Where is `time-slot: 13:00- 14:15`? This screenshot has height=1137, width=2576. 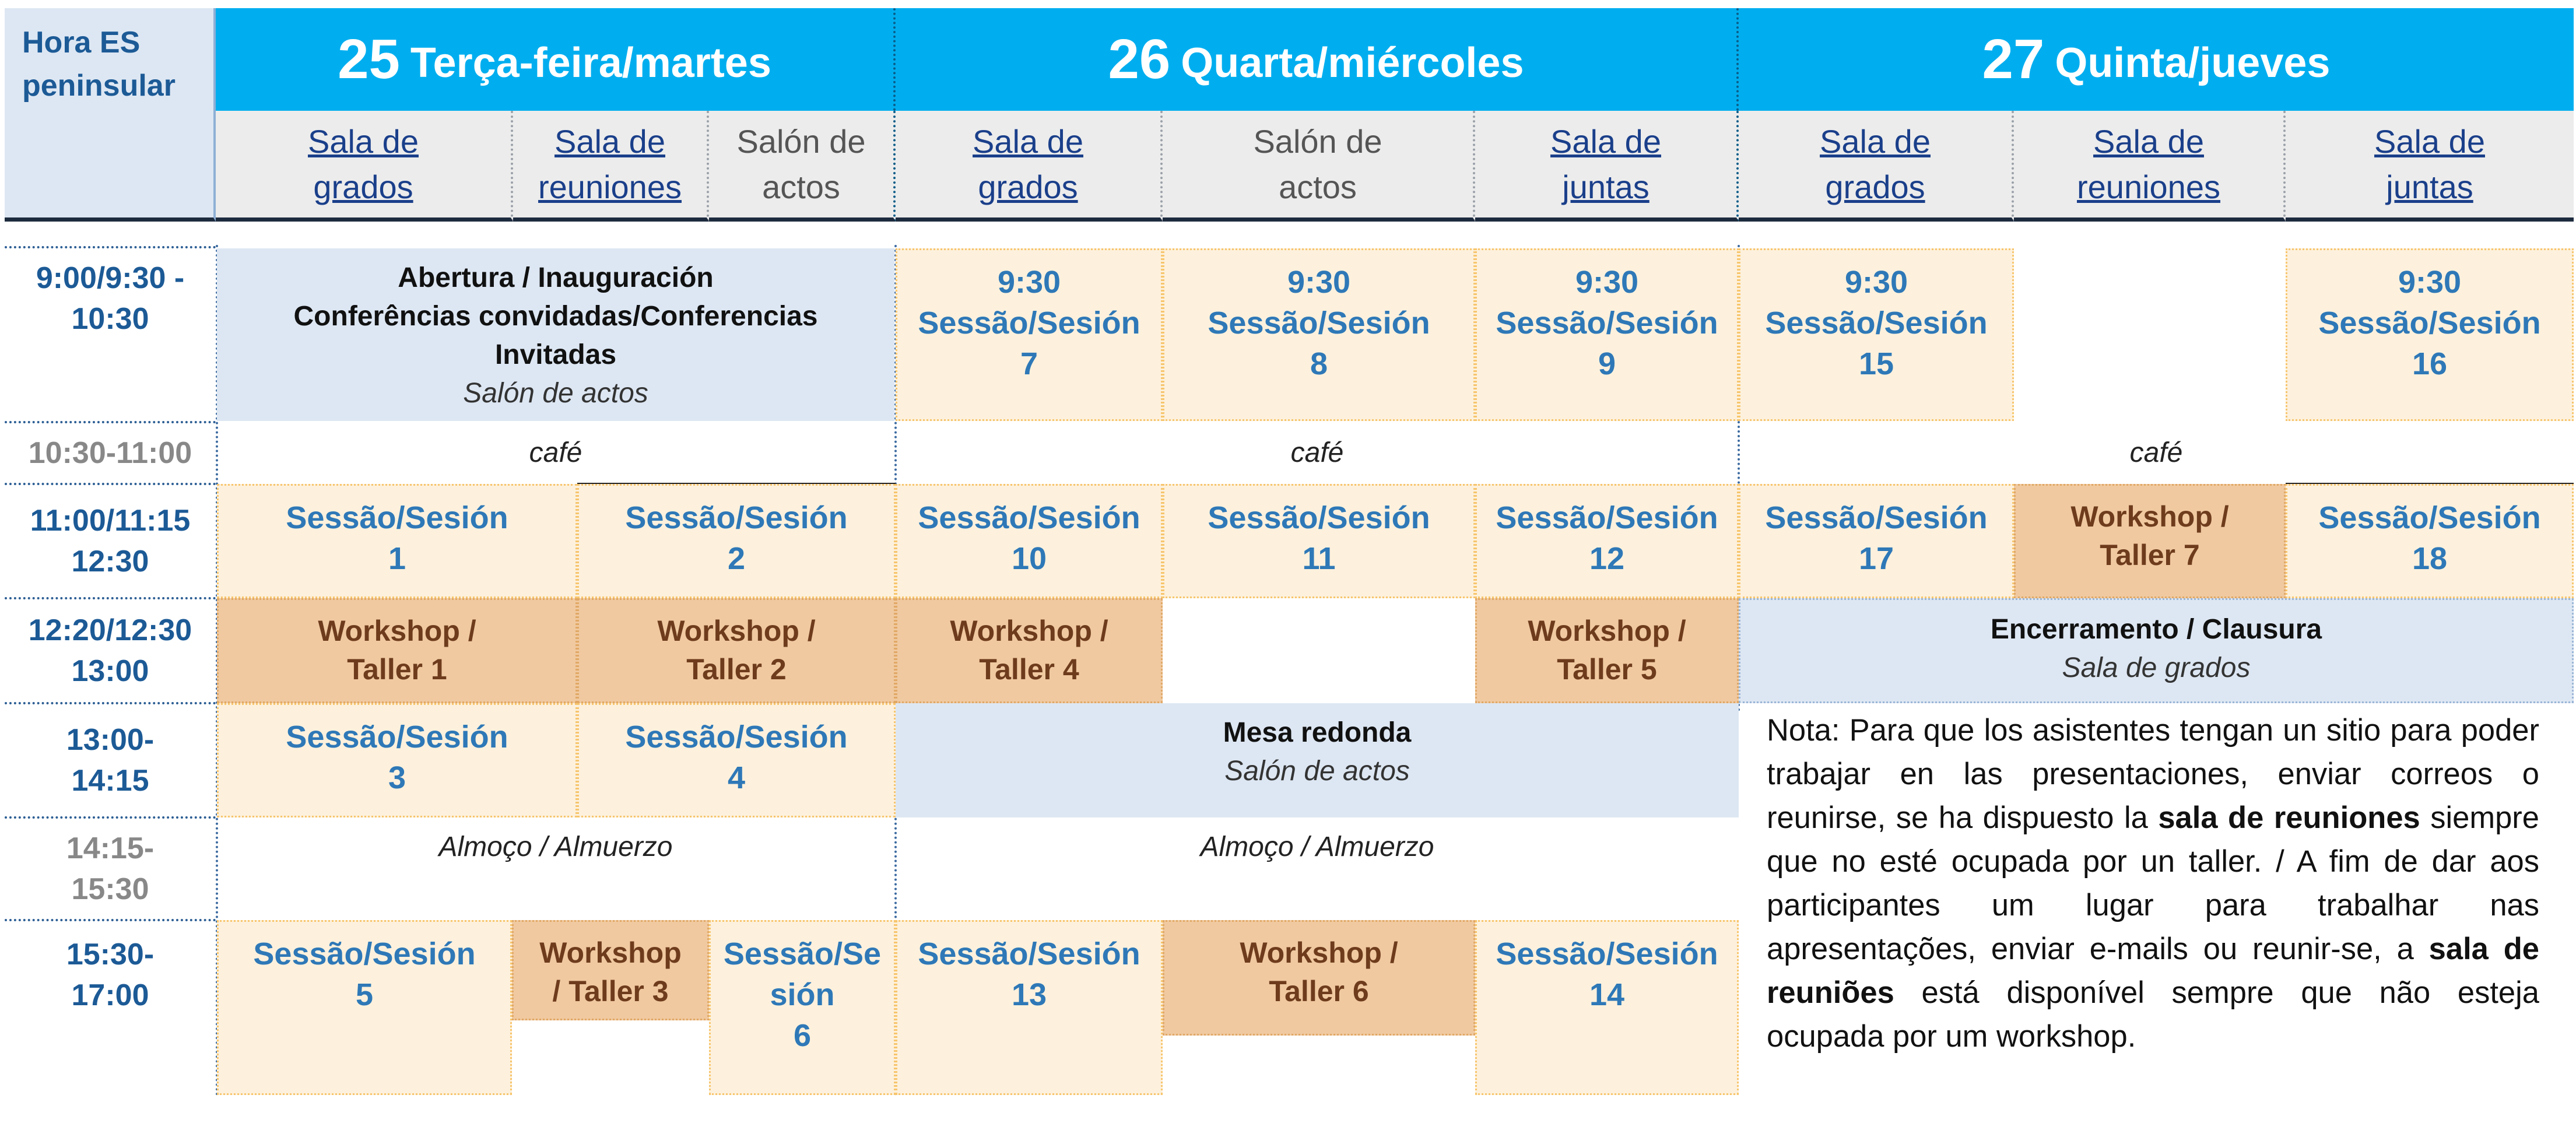
time-slot: 13:00- 14:15 is located at coordinates (110, 759).